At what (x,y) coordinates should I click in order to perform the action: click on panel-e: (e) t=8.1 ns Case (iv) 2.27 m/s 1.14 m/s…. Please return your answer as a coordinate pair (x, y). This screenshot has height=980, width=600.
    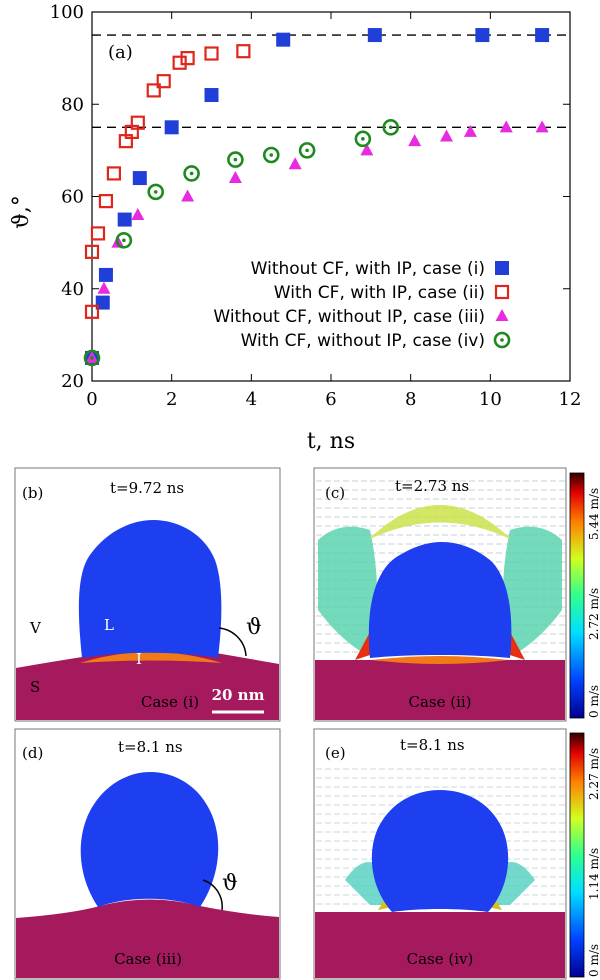
    Looking at the image, I should click on (456, 854).